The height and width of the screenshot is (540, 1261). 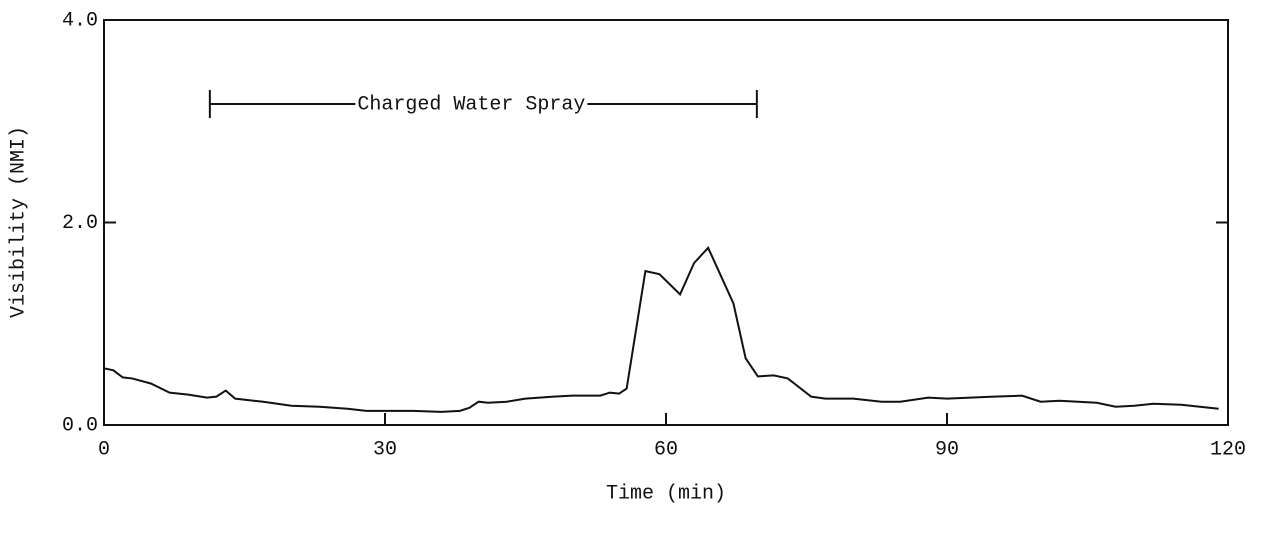 What do you see at coordinates (666, 449) in the screenshot?
I see `x-tick-label: 60` at bounding box center [666, 449].